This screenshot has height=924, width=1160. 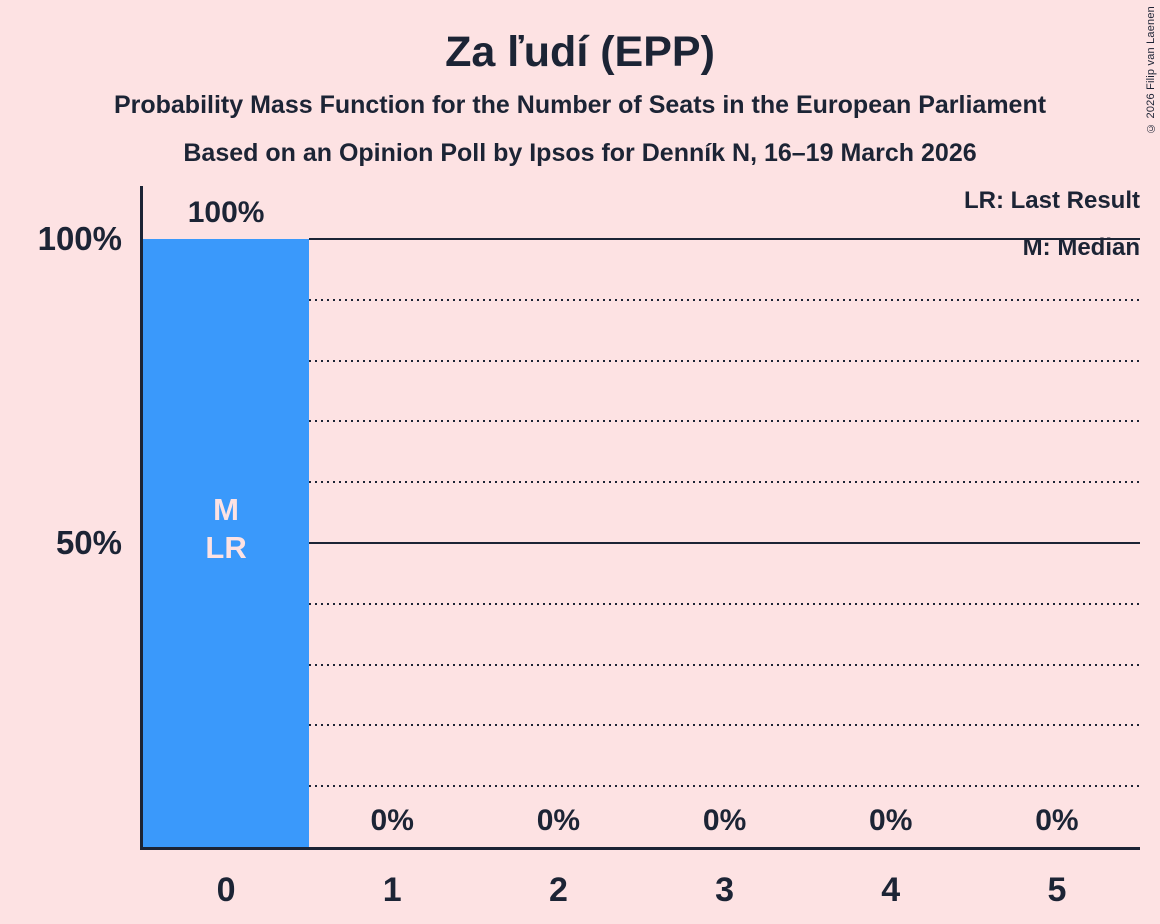 What do you see at coordinates (724, 664) in the screenshot?
I see `gridline-dotted-30pct` at bounding box center [724, 664].